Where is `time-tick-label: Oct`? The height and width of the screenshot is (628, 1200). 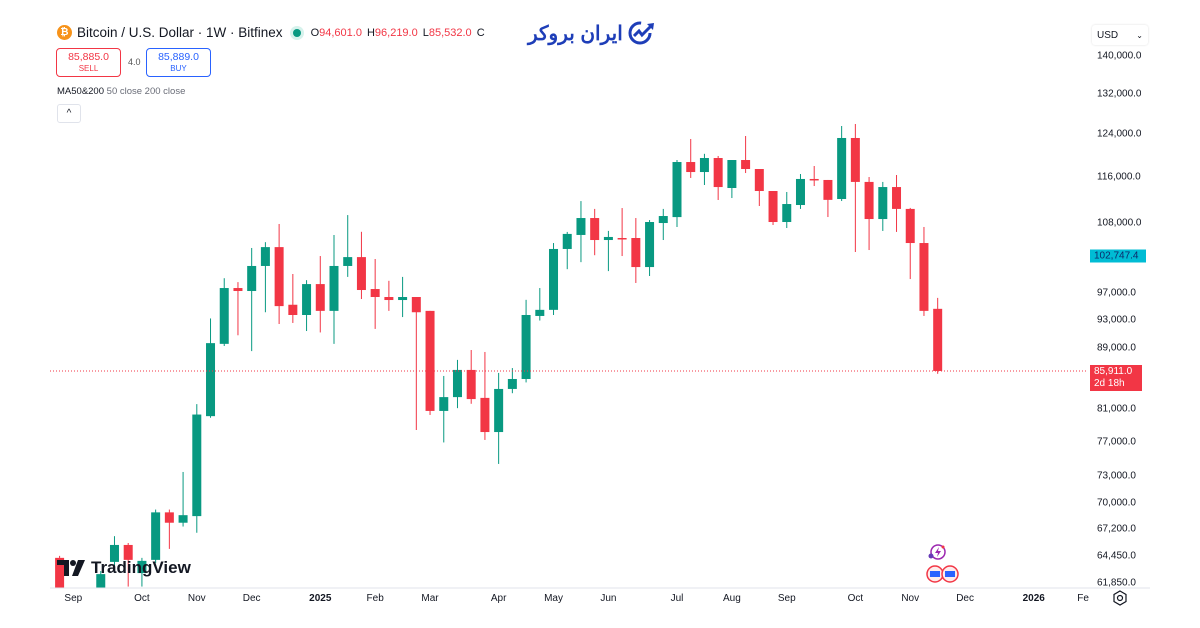
time-tick-label: Oct is located at coordinates (142, 598).